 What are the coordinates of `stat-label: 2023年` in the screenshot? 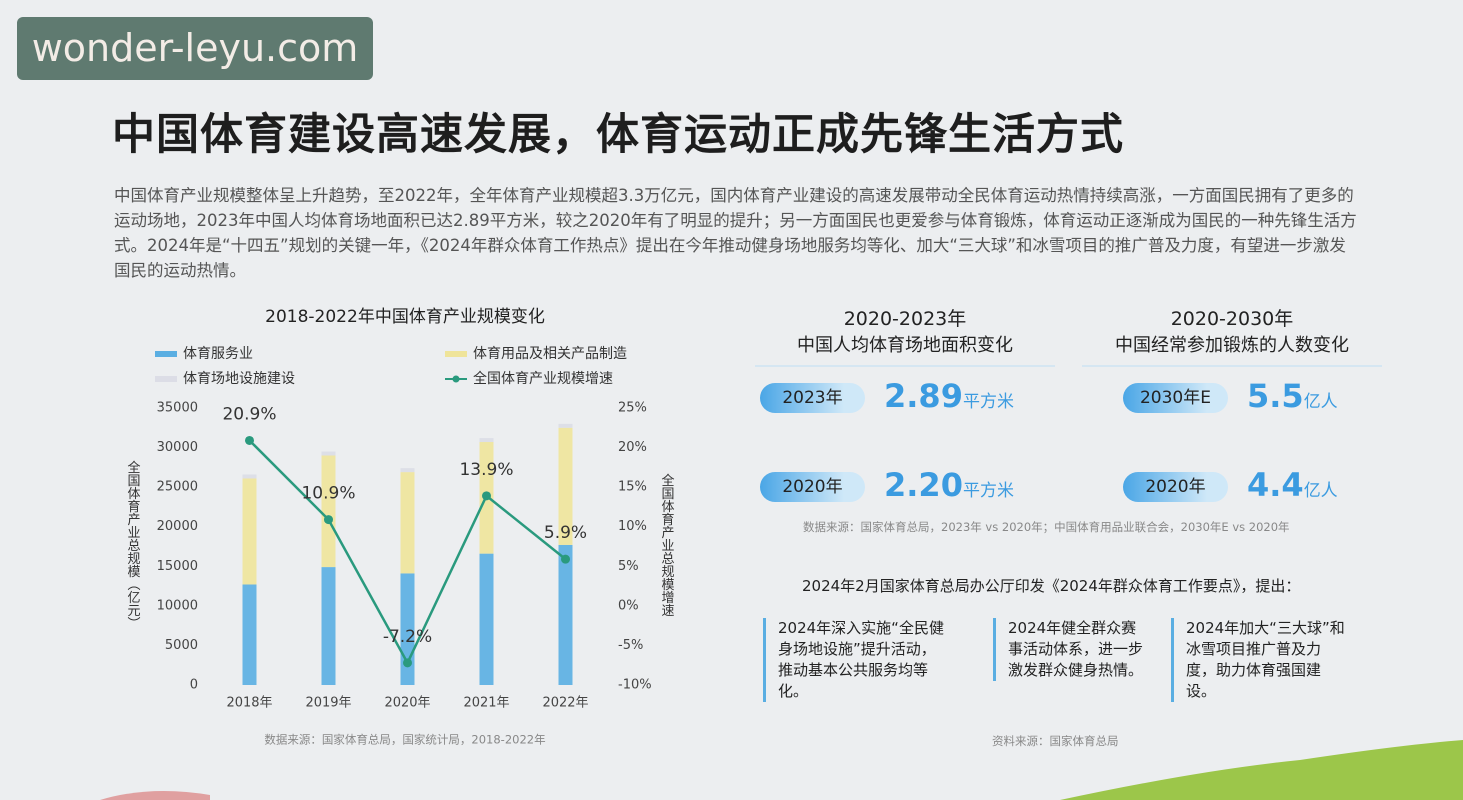 It's located at (812, 398).